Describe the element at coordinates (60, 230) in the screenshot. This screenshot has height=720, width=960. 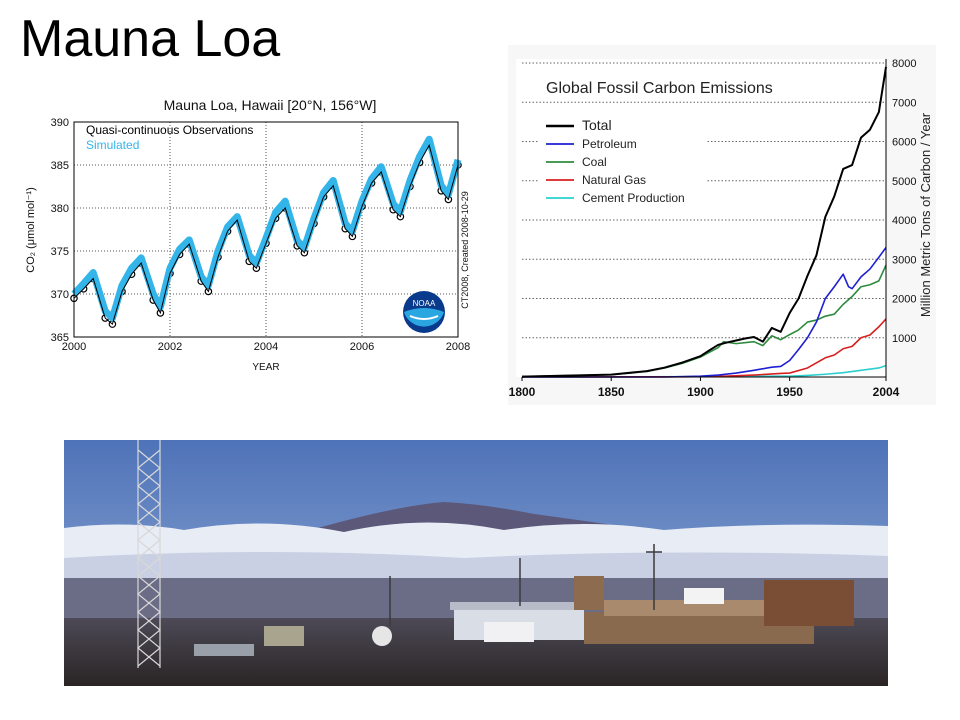
I see `co2-y-ticks: 365 370 375 380 385 390` at that location.